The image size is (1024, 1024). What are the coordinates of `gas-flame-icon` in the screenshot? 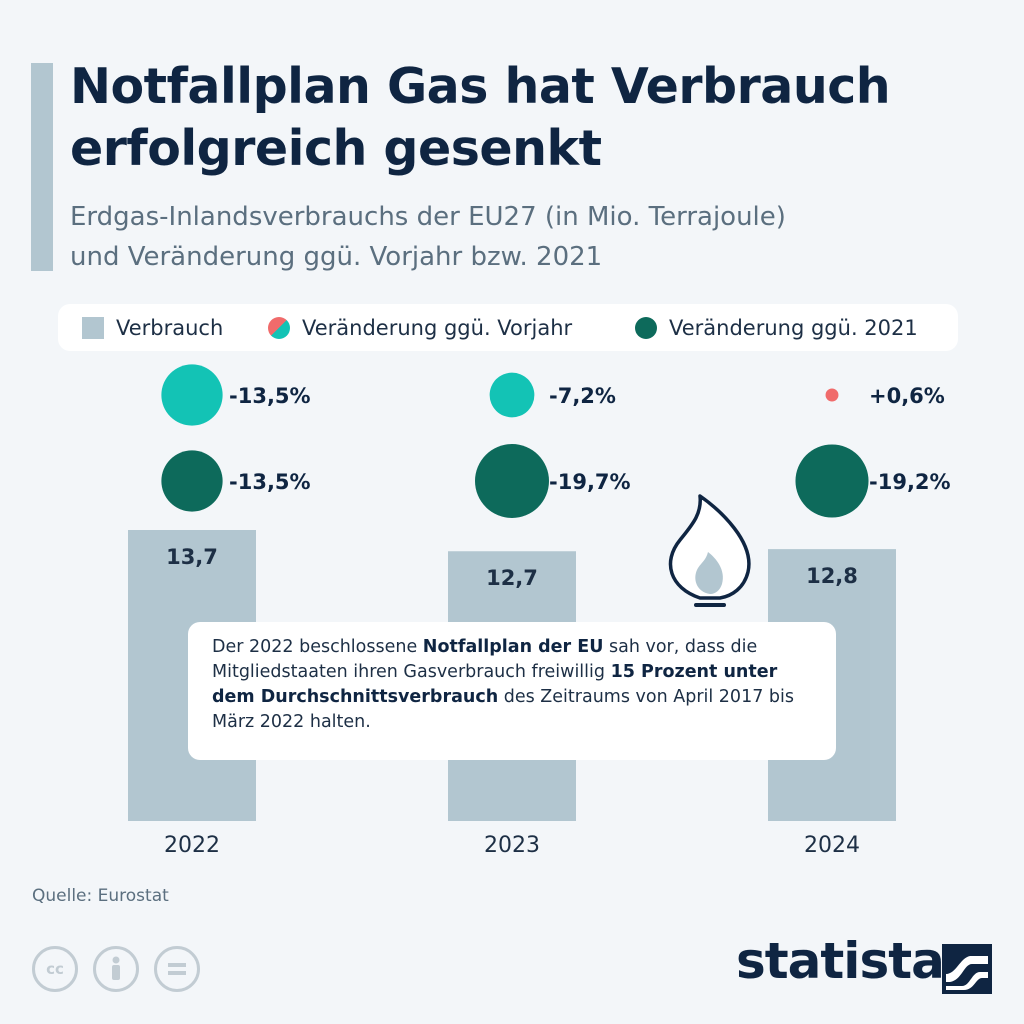 It's located at (709, 550).